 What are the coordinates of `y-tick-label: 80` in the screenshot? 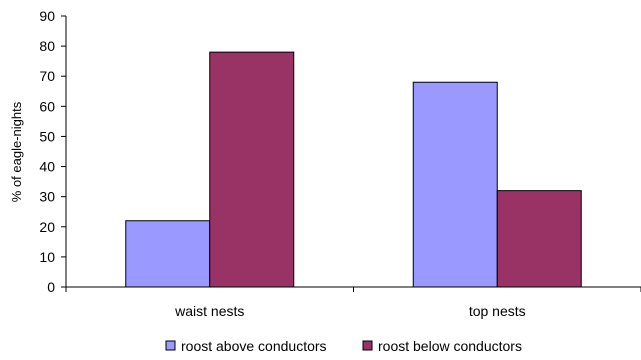 It's located at (47, 46).